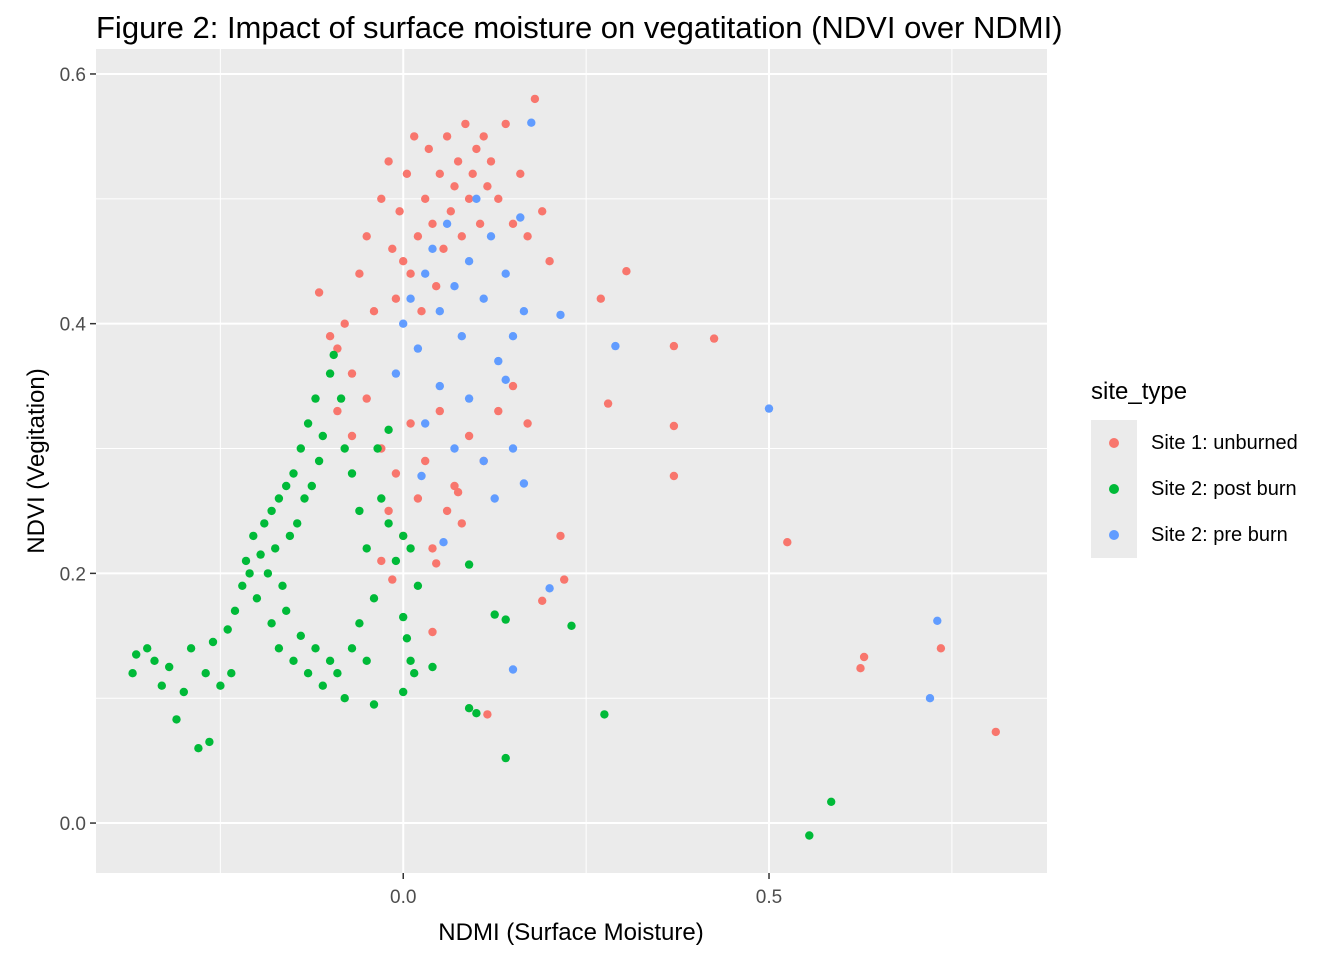  I want to click on legend-label: Site 2: post burn, so click(1224, 488).